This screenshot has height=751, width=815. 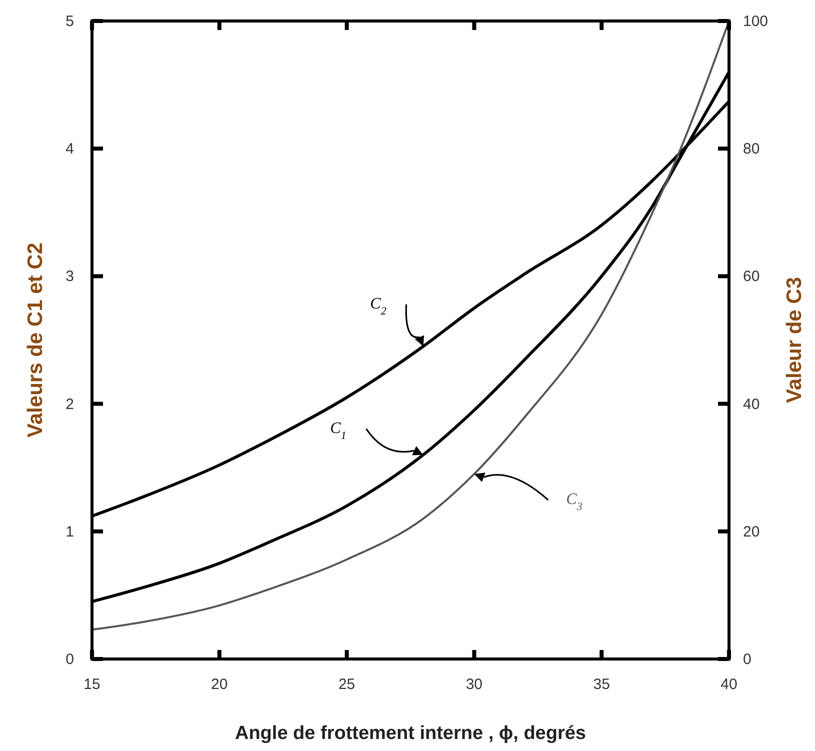 What do you see at coordinates (410, 733) in the screenshot?
I see `x-axis-title: Angle de frottement interne , ϕ, degrés` at bounding box center [410, 733].